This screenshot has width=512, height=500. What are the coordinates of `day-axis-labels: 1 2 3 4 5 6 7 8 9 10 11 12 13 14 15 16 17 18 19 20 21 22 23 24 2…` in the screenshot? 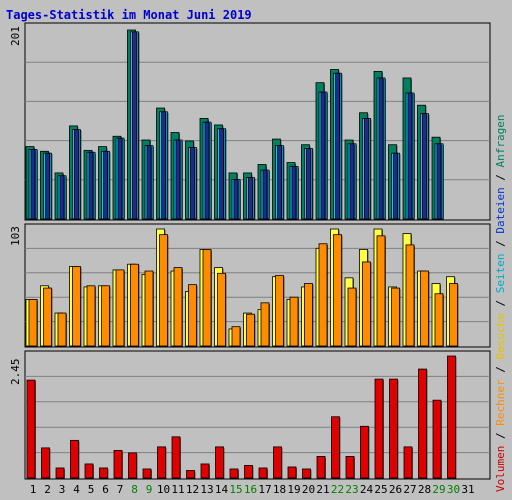 It's located at (252, 489).